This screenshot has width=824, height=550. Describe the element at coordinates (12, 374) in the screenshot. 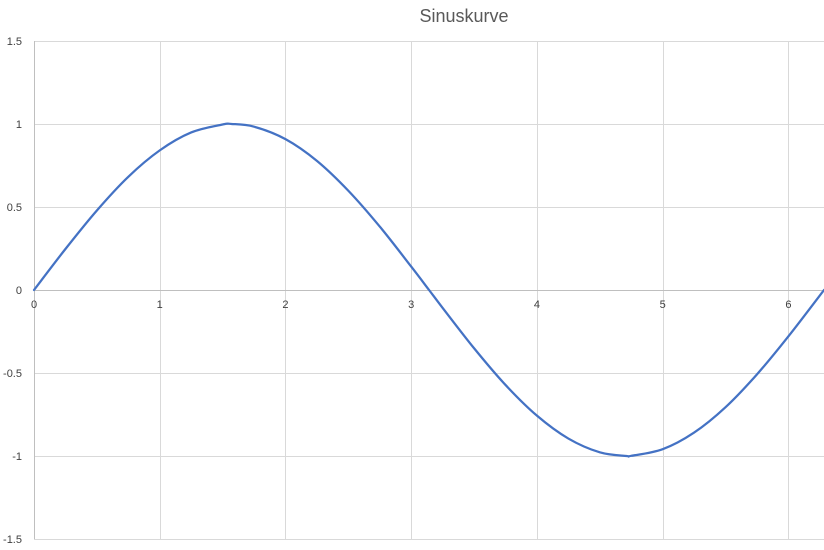

I see `y-tick-label: -0.5` at that location.